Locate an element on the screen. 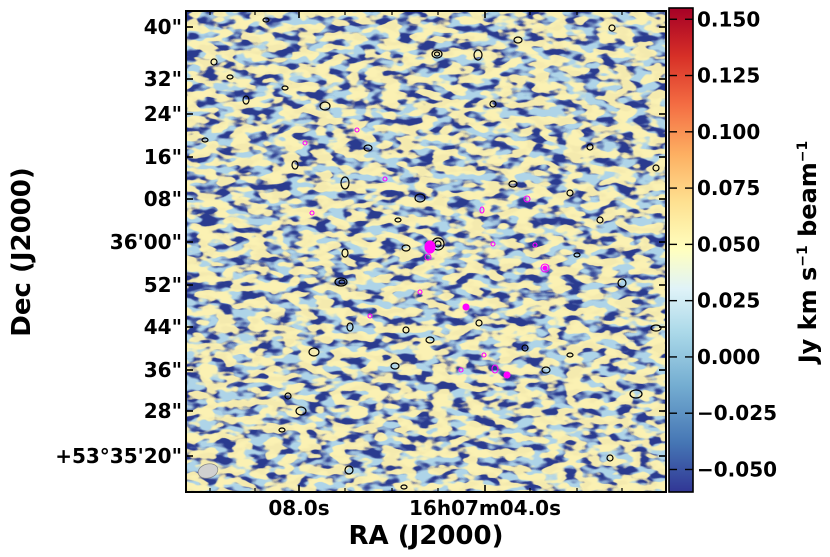  colorbar-tick-label: 0.000 is located at coordinates (728, 357).